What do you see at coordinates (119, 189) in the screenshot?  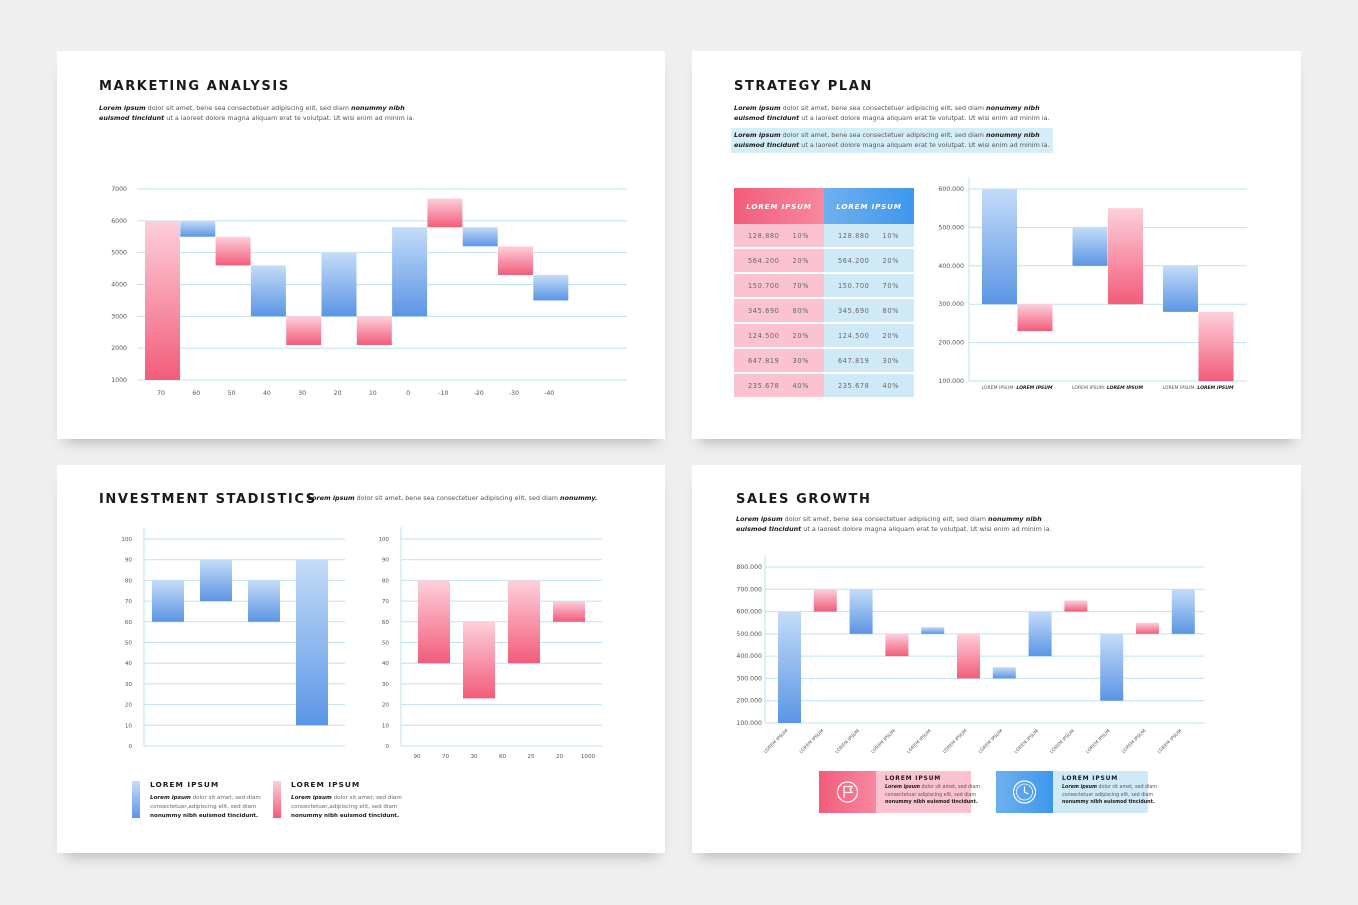 I see `y-tick-label: 7000` at bounding box center [119, 189].